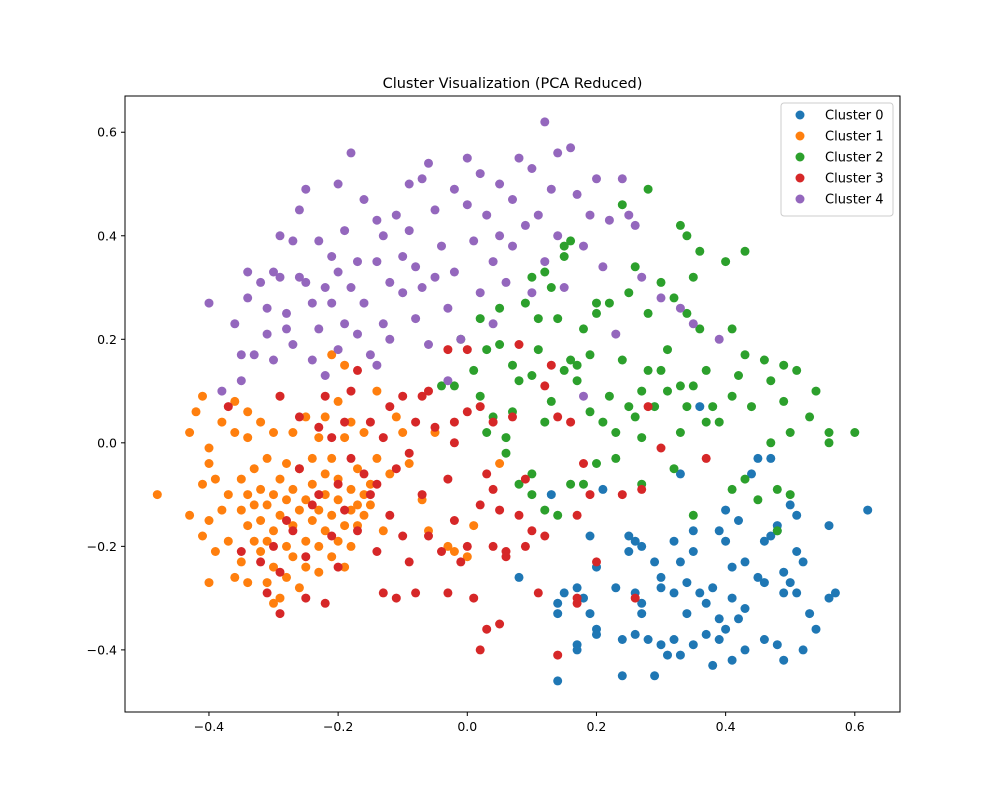  Describe the element at coordinates (467, 726) in the screenshot. I see `x-tick-label: 0.0` at that location.